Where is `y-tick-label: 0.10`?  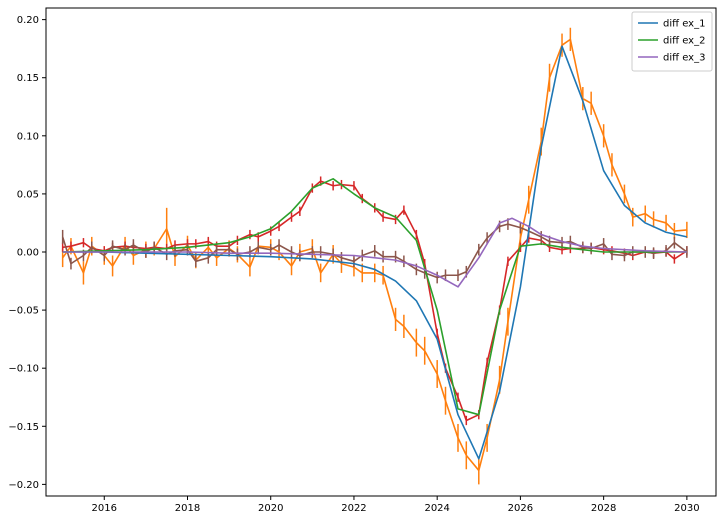
y-tick-label: 0.10 is located at coordinates (28, 136).